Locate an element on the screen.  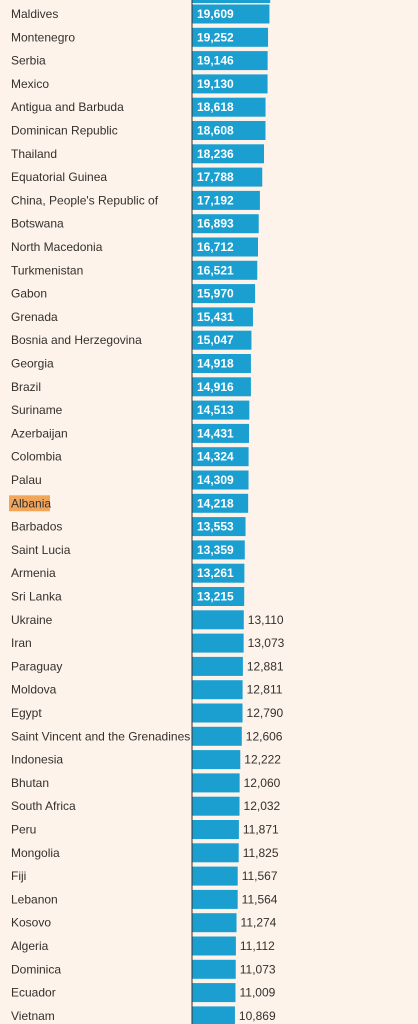
category-label: Suriname is located at coordinates (37, 410).